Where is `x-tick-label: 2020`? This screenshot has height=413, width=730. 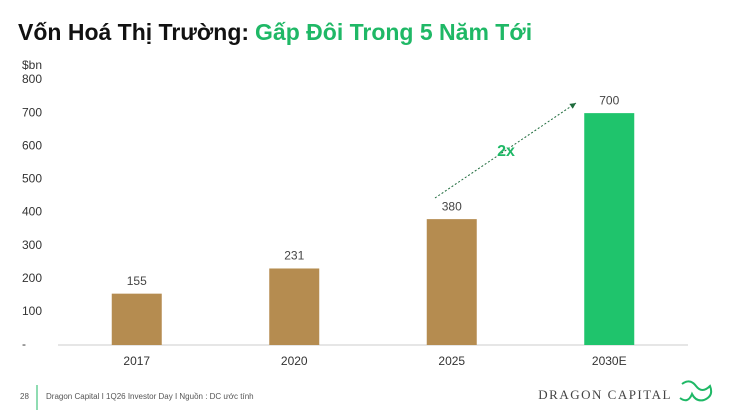
x-tick-label: 2020 is located at coordinates (294, 361).